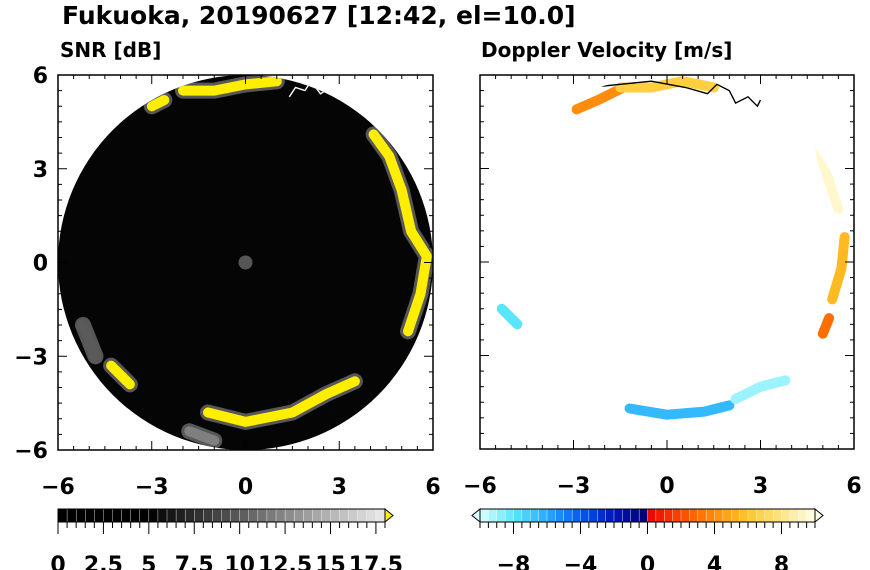  Describe the element at coordinates (514, 561) in the screenshot. I see `colorbar-label: −8` at that location.